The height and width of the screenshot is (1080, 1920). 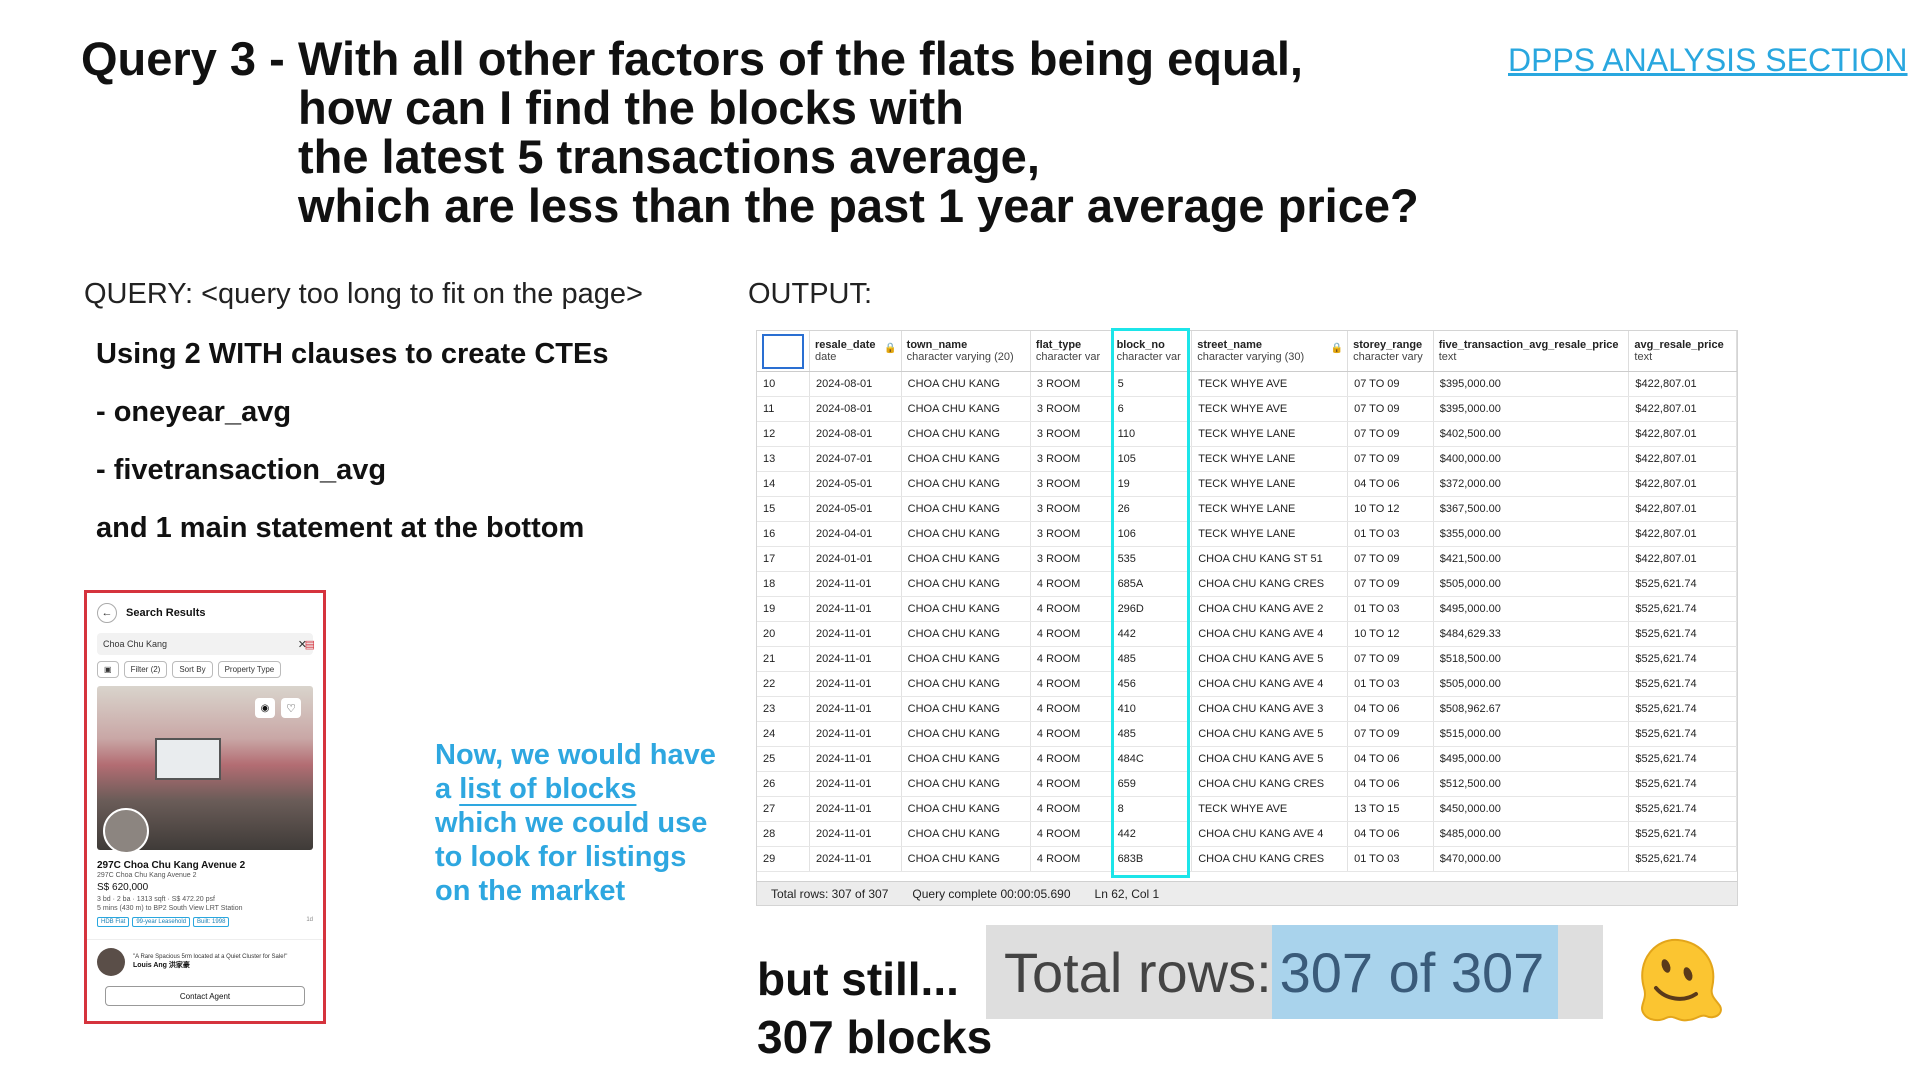 What do you see at coordinates (855, 509) in the screenshot?
I see `table-cell: 2024-05-01` at bounding box center [855, 509].